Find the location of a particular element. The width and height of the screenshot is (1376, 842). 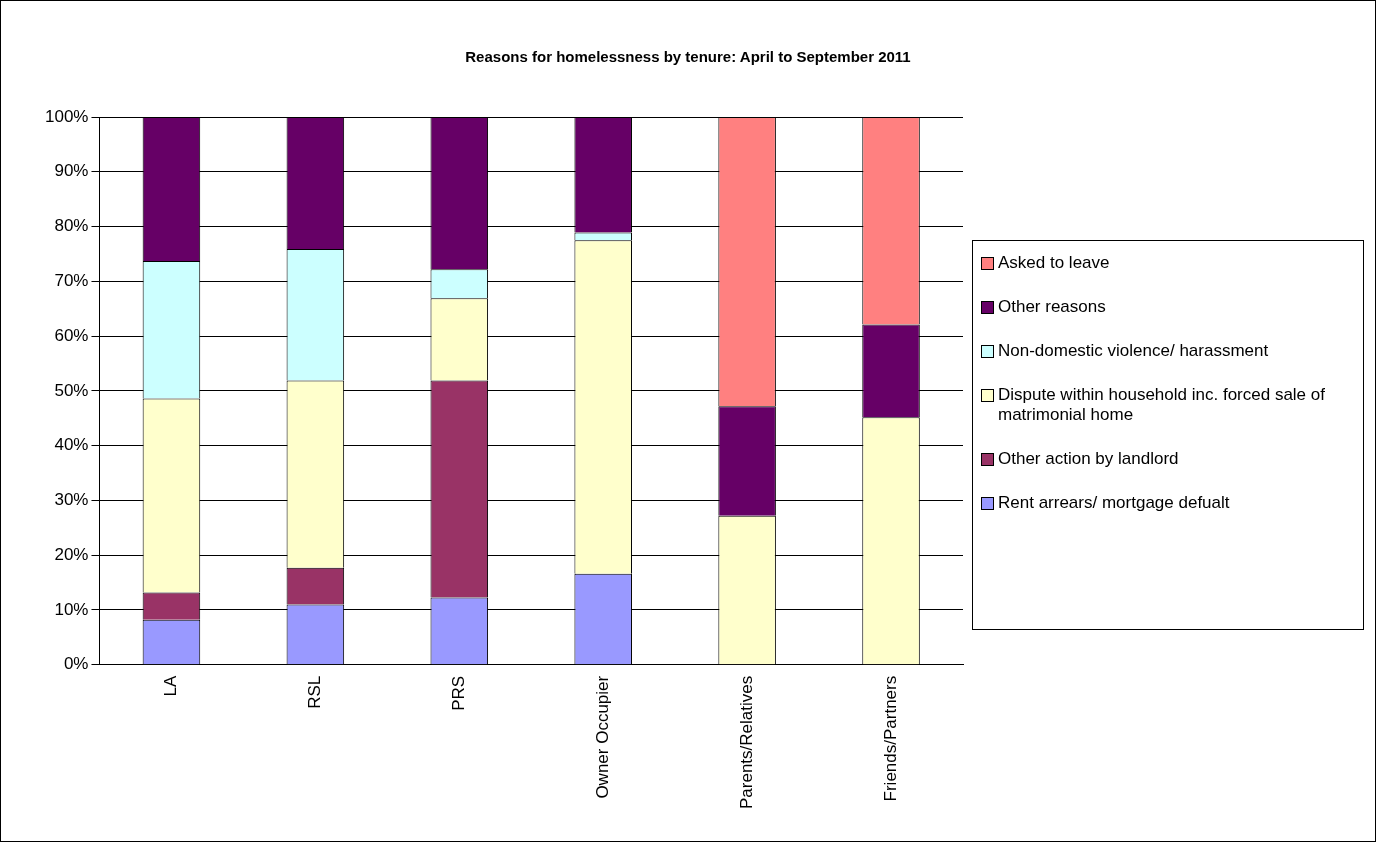

legend-label: Non-domestic violence/ harassment is located at coordinates (1133, 351).